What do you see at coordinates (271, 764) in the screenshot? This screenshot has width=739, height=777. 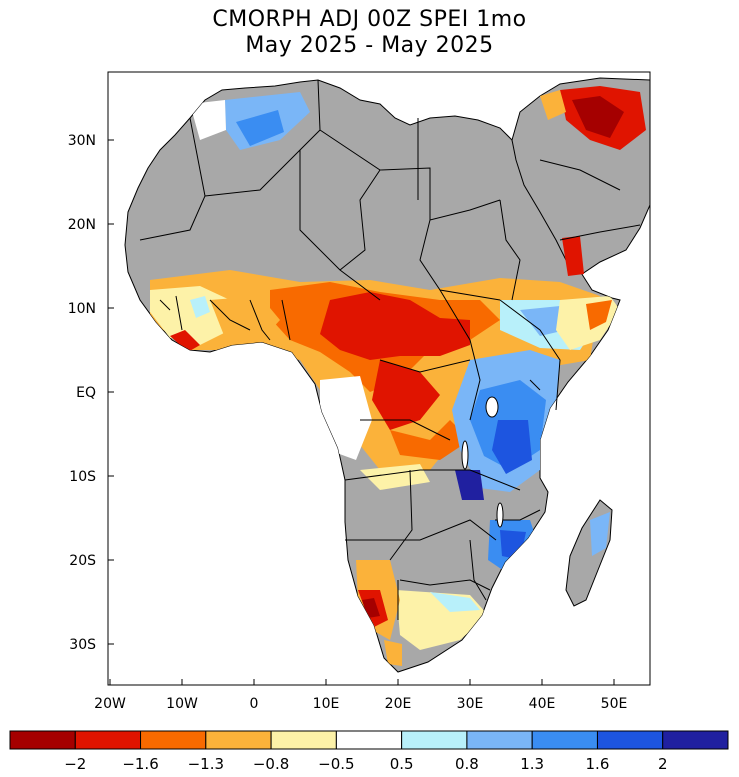 I see `colorbar-label: −0.8` at bounding box center [271, 764].